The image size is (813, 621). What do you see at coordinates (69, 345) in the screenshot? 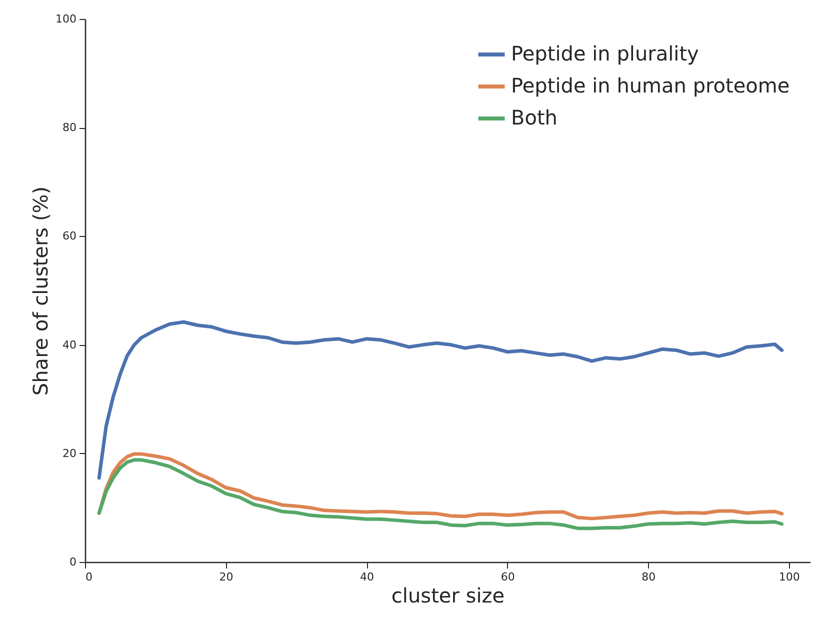
I see `y-tick-label: 40` at bounding box center [69, 345].